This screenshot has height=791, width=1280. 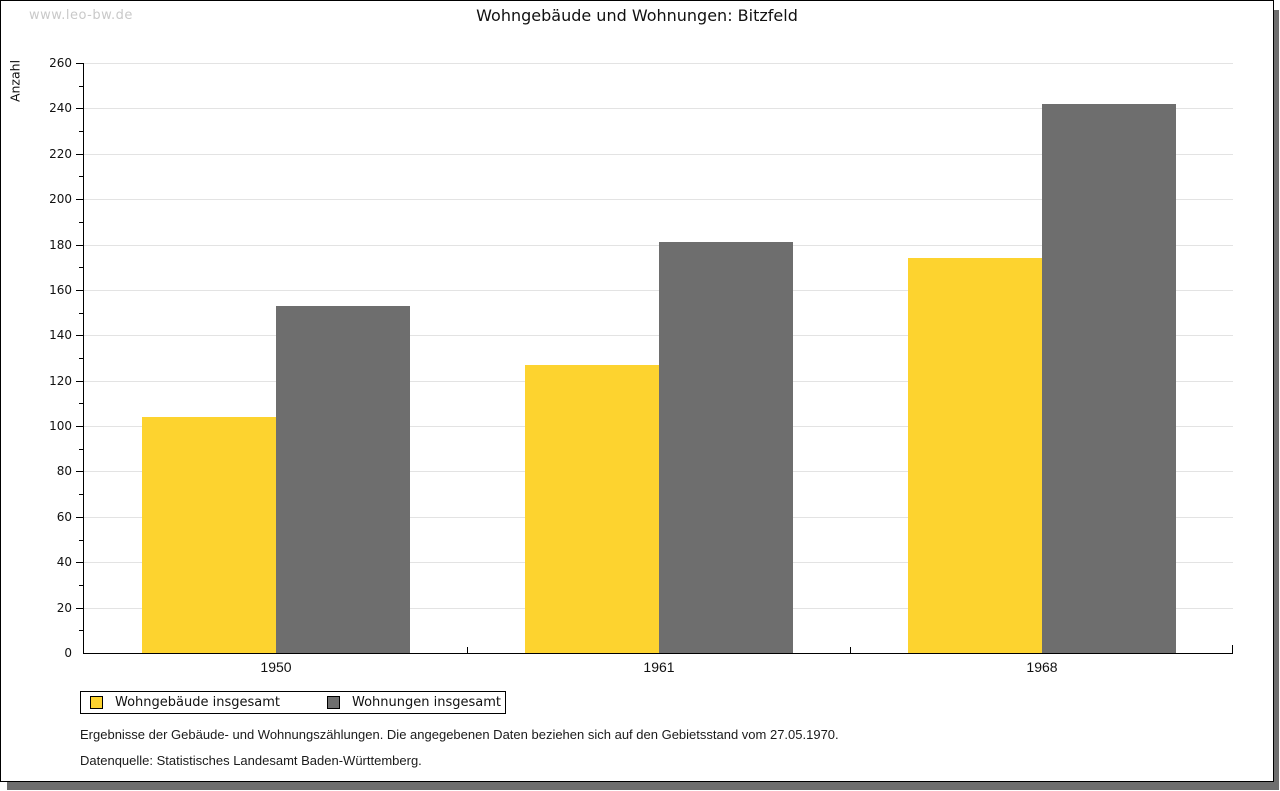 I want to click on y-axis-label: Anzahl, so click(x=15, y=81).